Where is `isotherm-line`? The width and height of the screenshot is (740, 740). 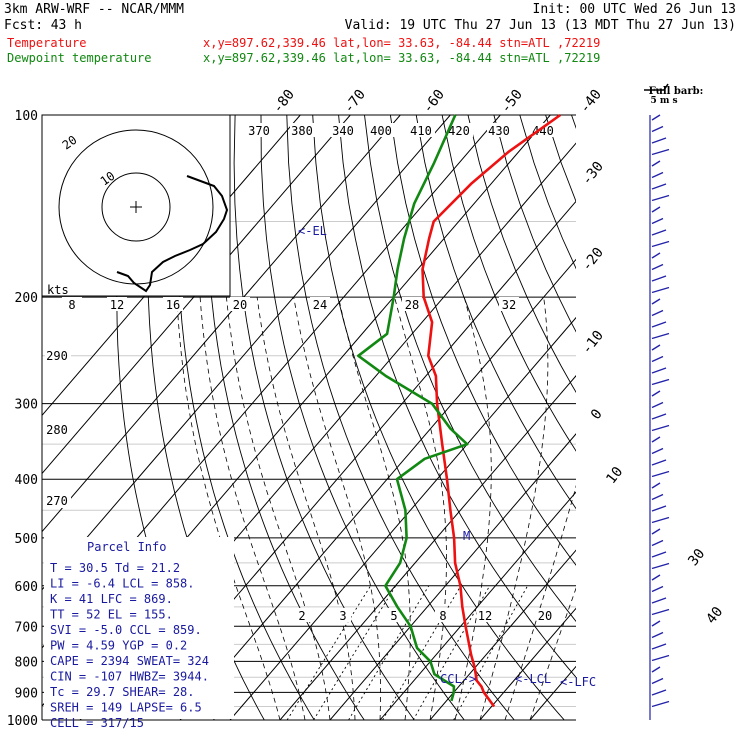
isotherm-line is located at coordinates (477, 605).